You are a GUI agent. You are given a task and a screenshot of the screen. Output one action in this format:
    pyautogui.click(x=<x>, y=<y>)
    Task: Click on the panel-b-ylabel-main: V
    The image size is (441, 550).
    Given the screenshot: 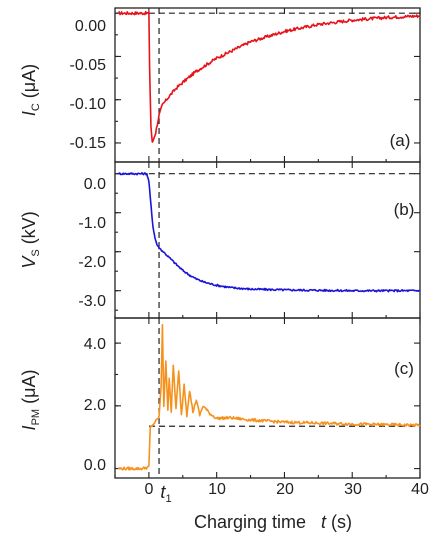 What is the action you would take?
    pyautogui.click(x=29, y=262)
    